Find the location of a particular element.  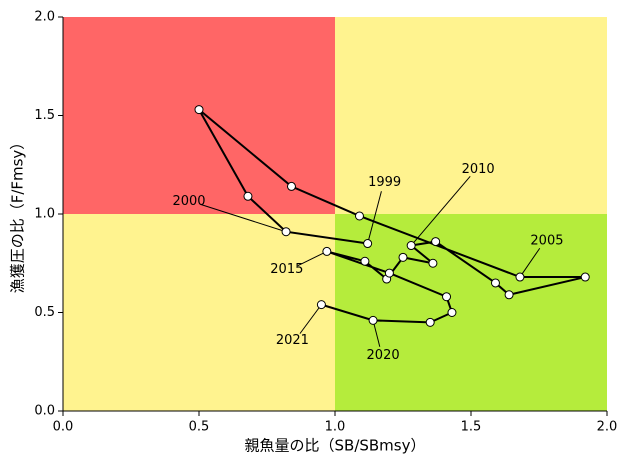

point-label: 2000 is located at coordinates (188, 201).